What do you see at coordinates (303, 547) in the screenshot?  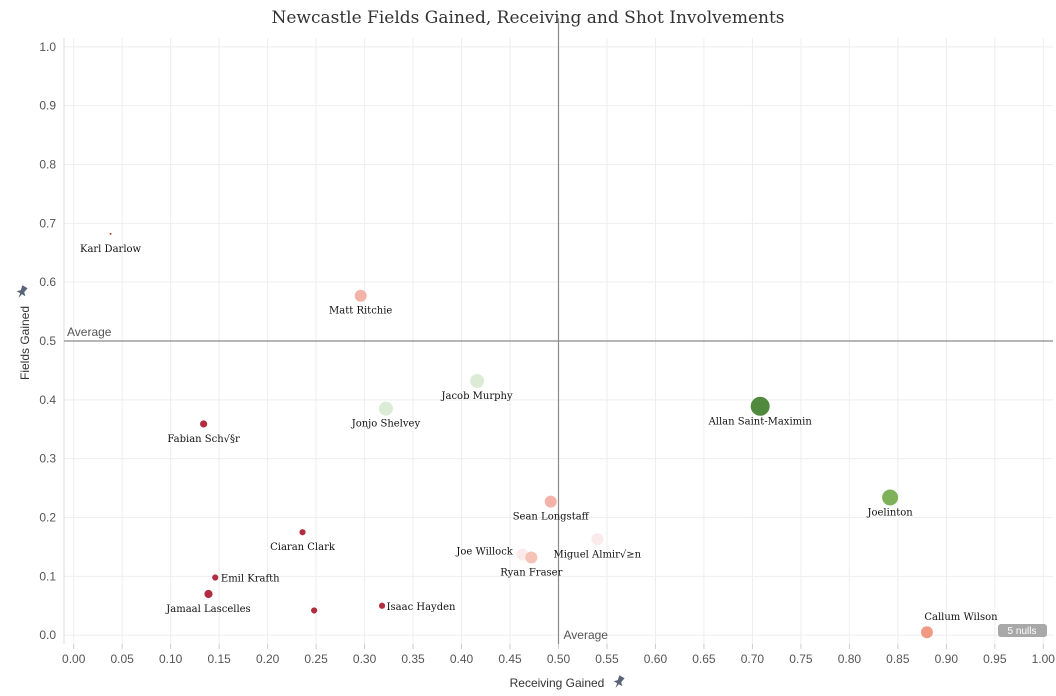 I see `point-label: Ciaran Clark` at bounding box center [303, 547].